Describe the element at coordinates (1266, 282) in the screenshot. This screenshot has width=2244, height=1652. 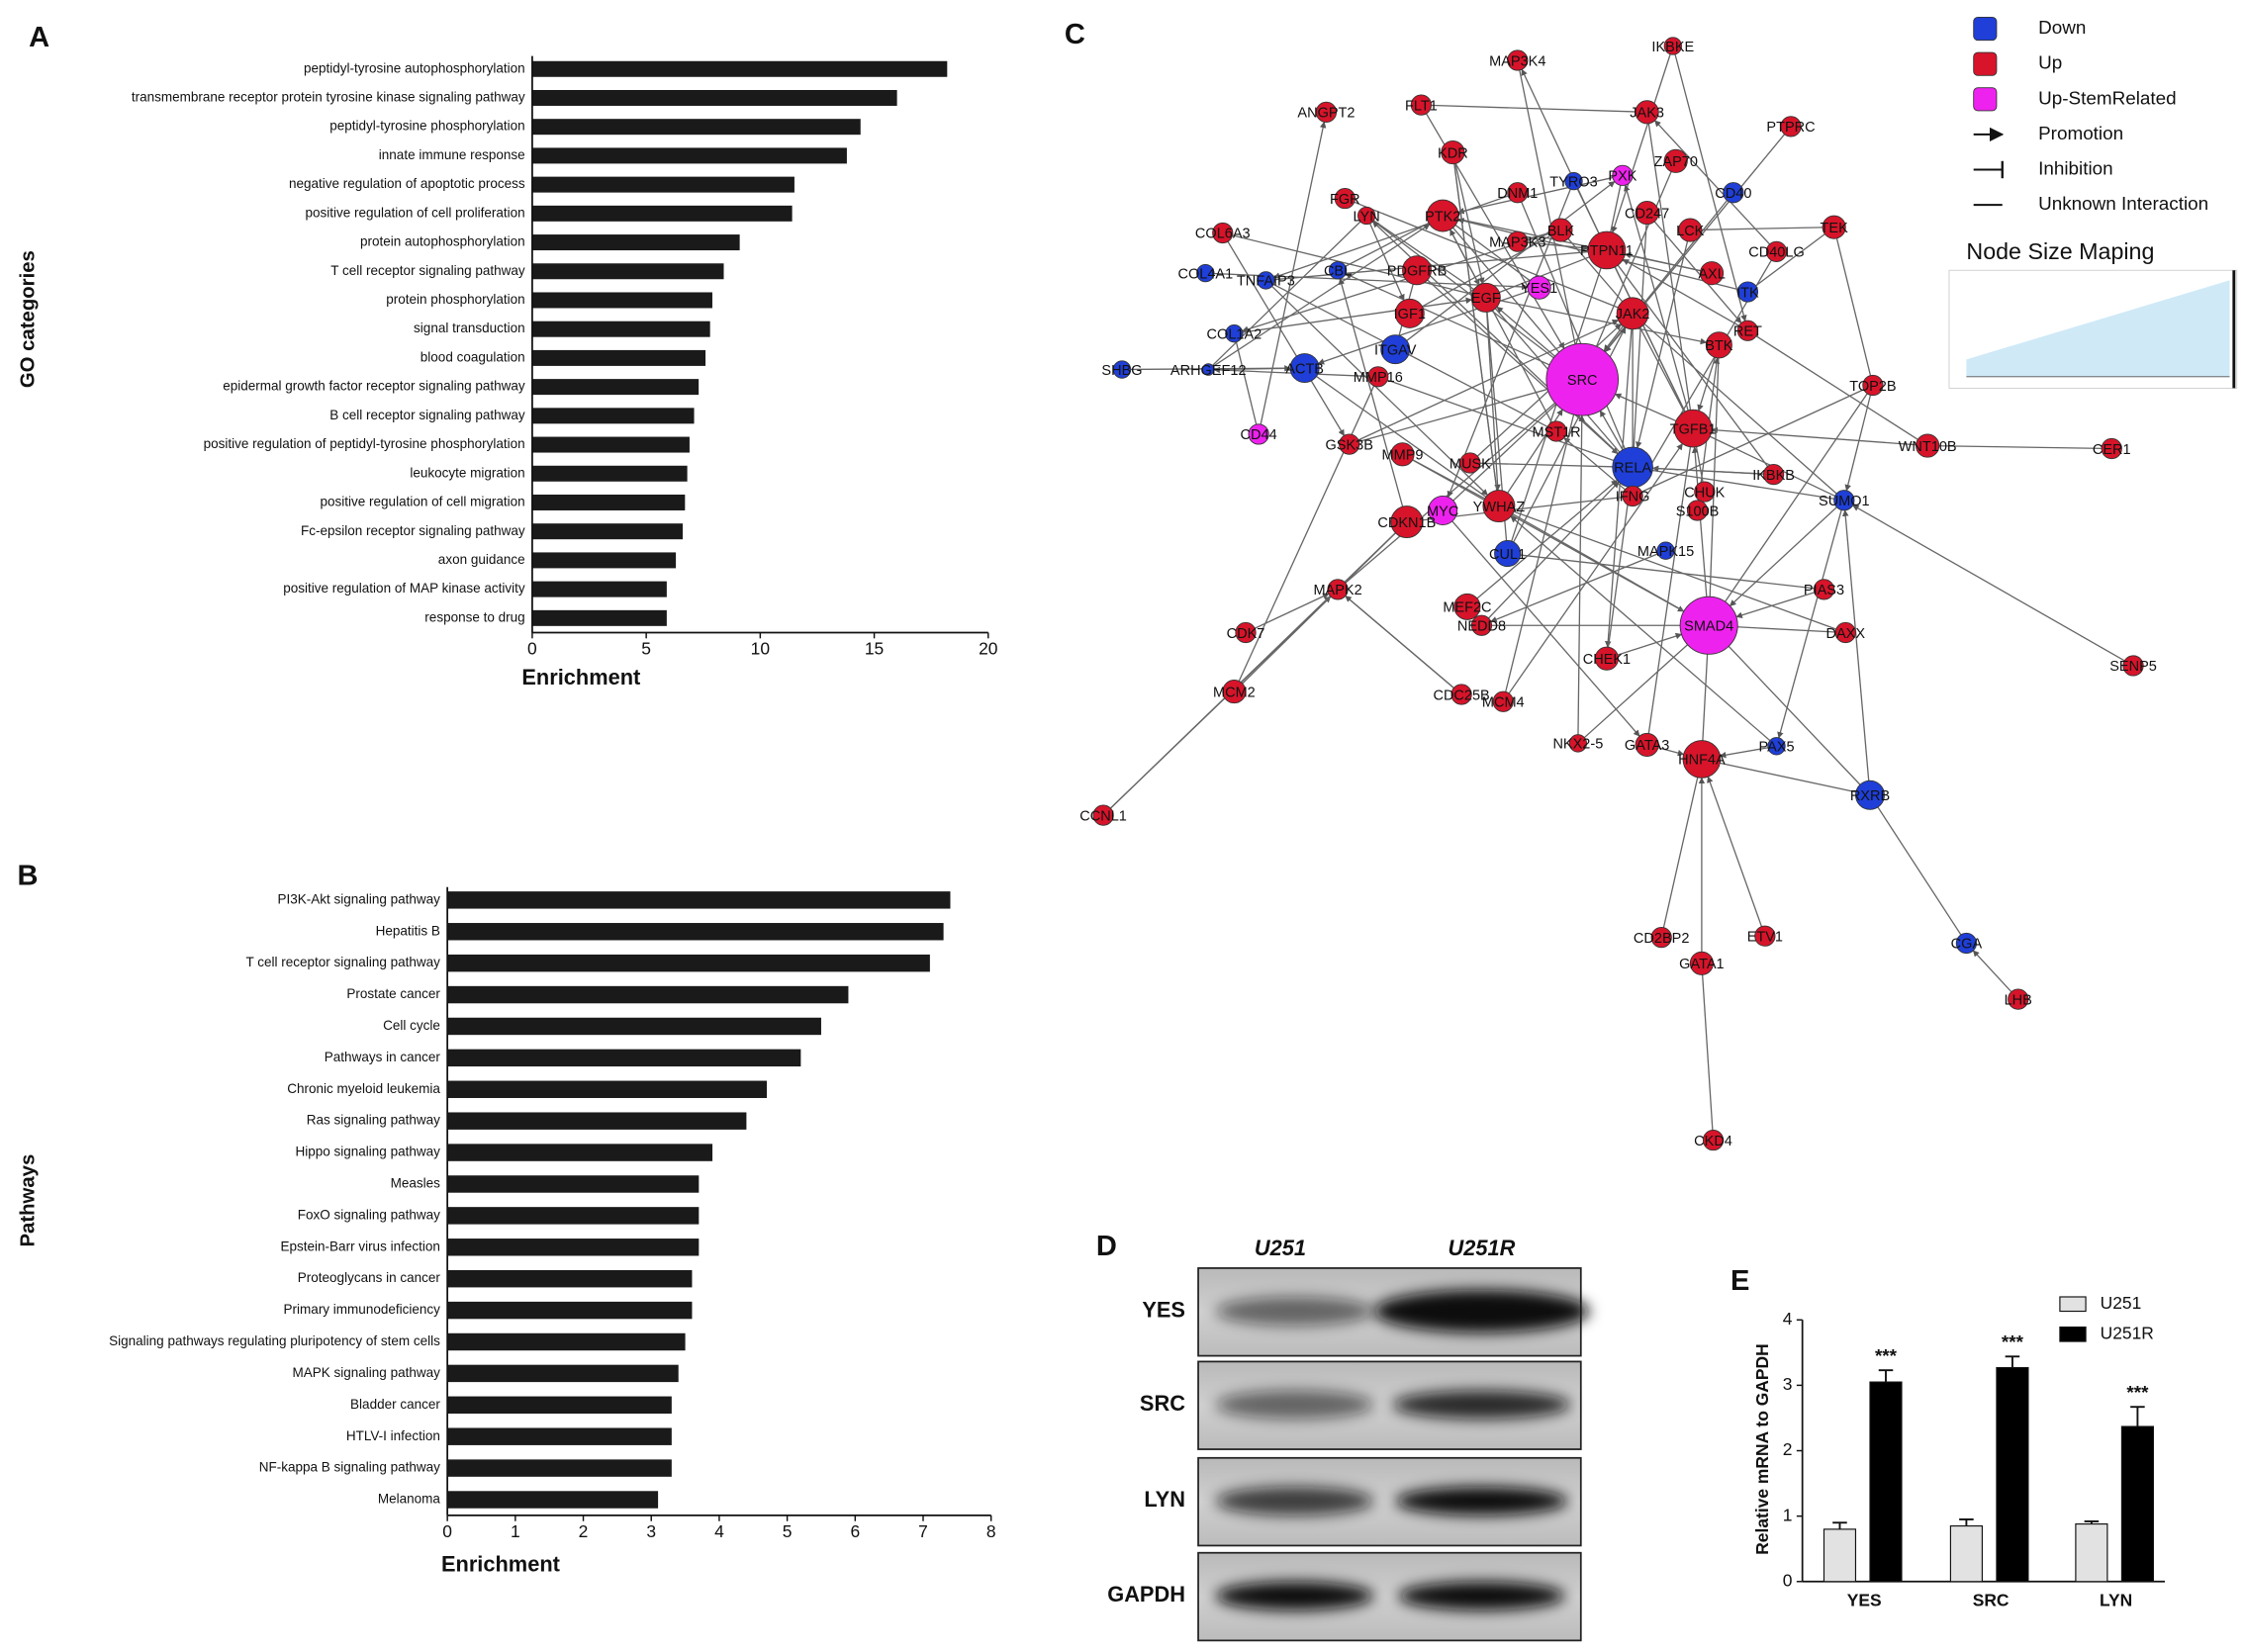
I see `node-label: TNFAIP3` at that location.